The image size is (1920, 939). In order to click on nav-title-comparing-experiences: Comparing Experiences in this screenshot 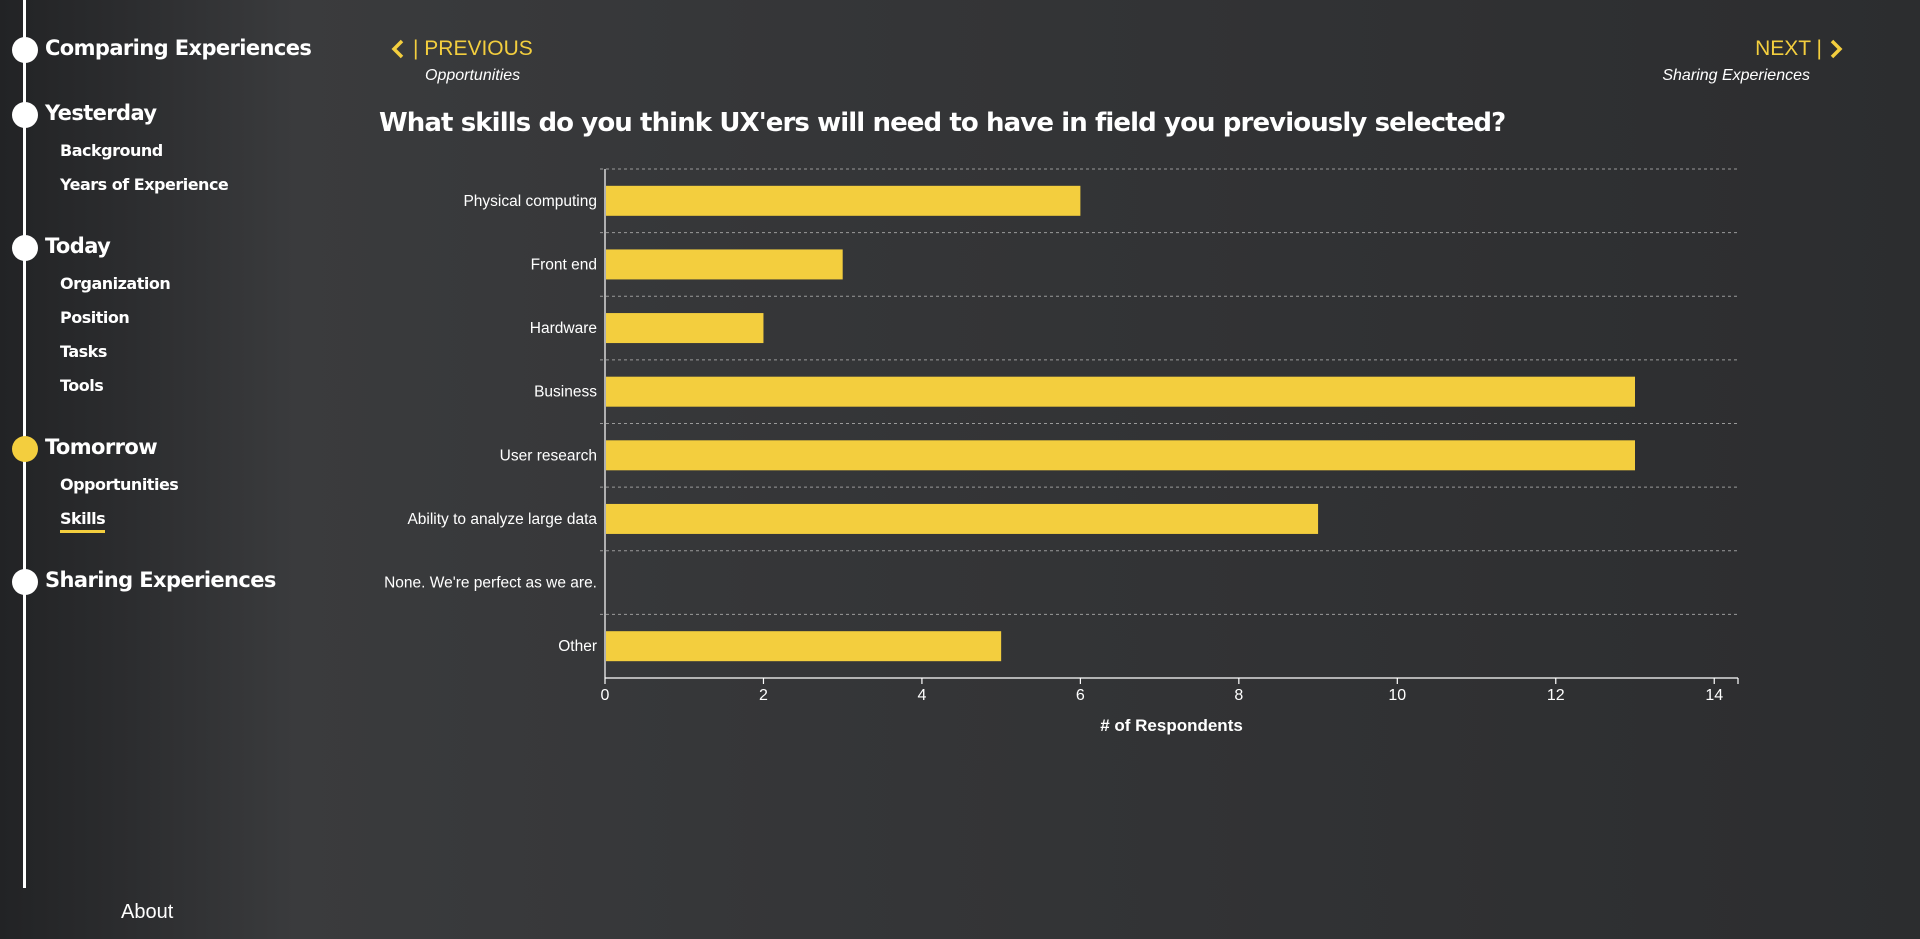, I will do `click(178, 48)`.